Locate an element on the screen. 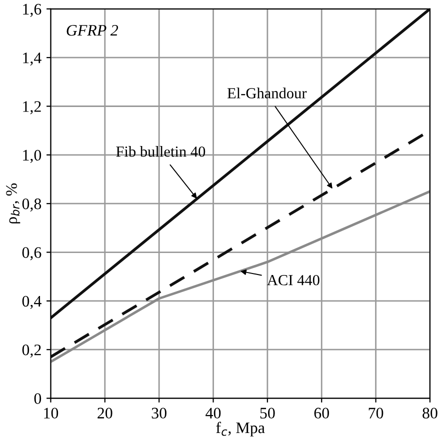  x-axis-title: f$_{c}$, Mpa is located at coordinates (240, 429).